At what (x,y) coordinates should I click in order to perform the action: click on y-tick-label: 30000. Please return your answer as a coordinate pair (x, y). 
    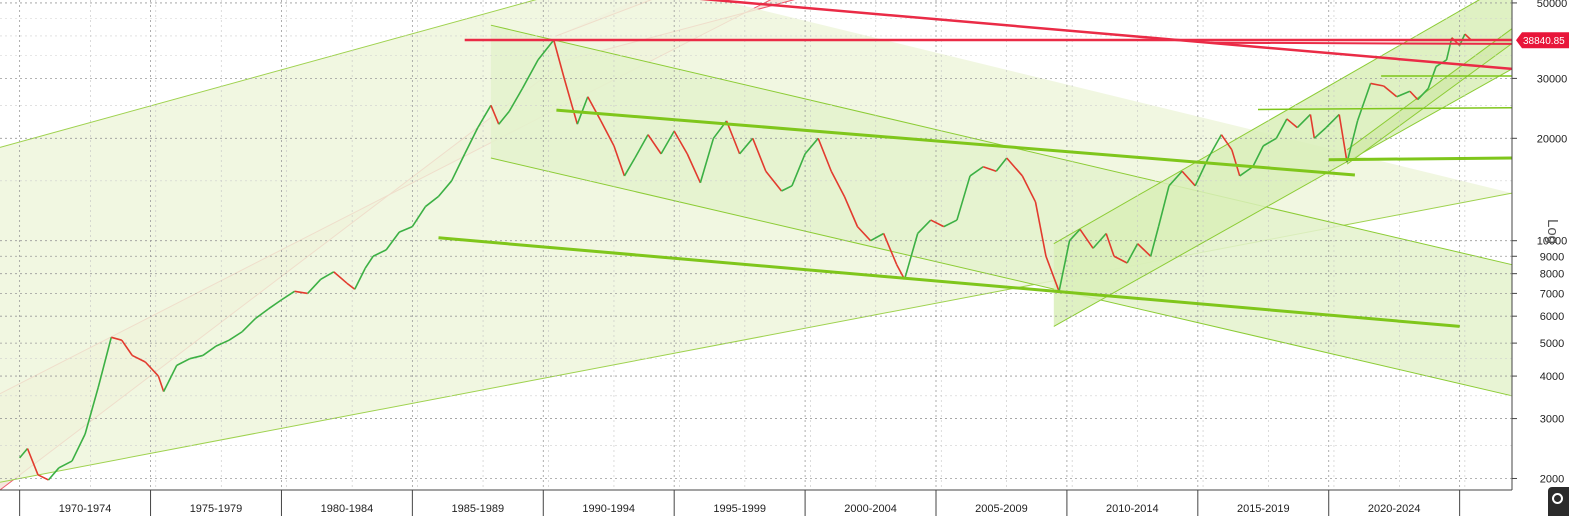
    Looking at the image, I should click on (1552, 79).